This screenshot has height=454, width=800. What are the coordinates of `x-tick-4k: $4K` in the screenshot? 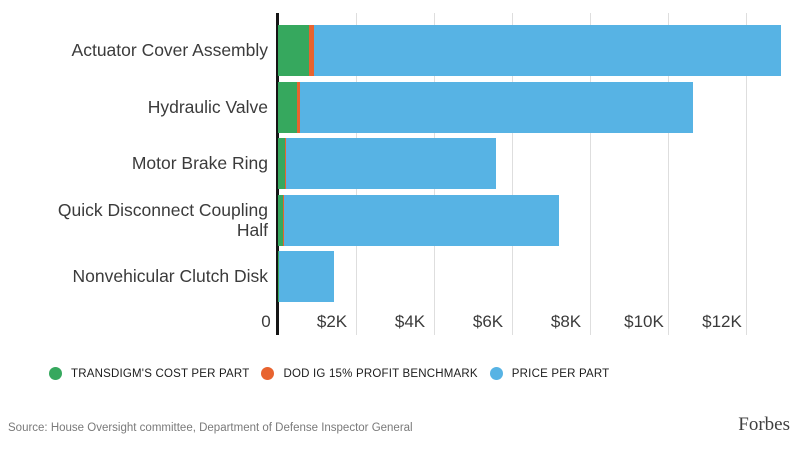 It's located at (410, 321).